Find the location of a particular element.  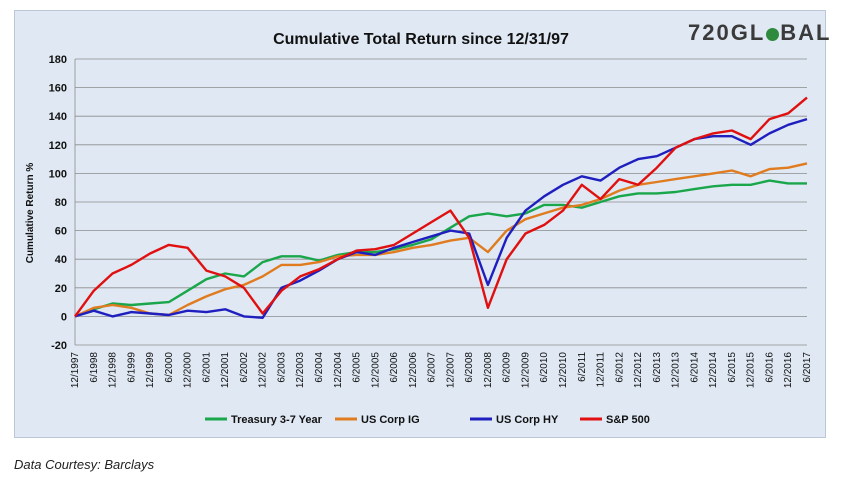

logo-text-left: 720GL is located at coordinates (727, 32).